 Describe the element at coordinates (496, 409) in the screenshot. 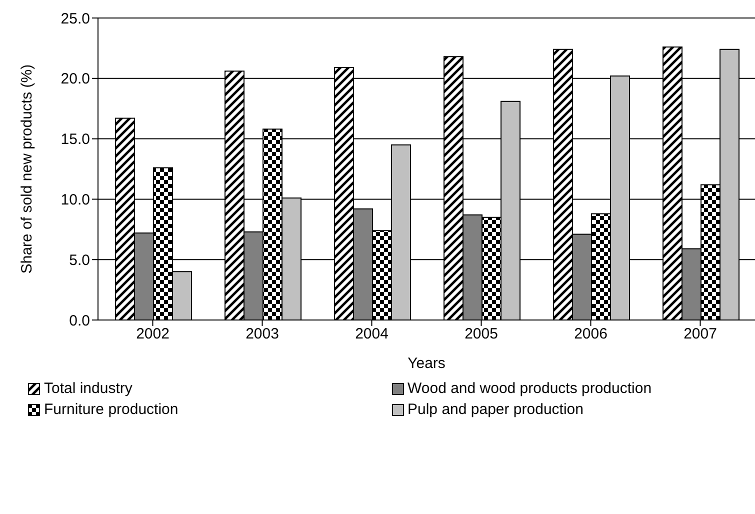

I see `legend-label: Pulp and paper production` at that location.